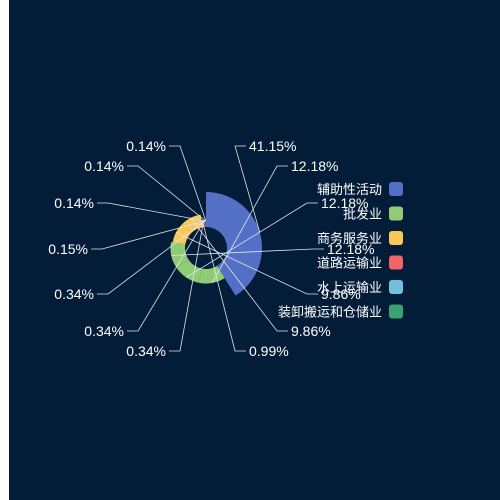 The height and width of the screenshot is (500, 500). What do you see at coordinates (341, 294) in the screenshot?
I see `slice-label-5: 9.86%` at bounding box center [341, 294].